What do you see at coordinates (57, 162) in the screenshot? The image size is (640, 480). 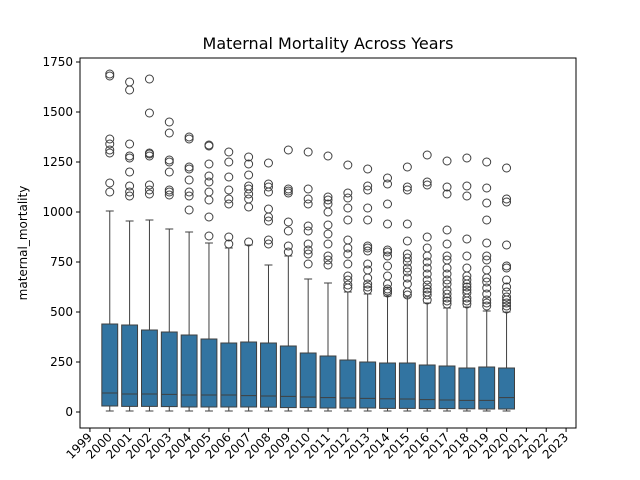 I see `y-tick-label: 1250` at bounding box center [57, 162].